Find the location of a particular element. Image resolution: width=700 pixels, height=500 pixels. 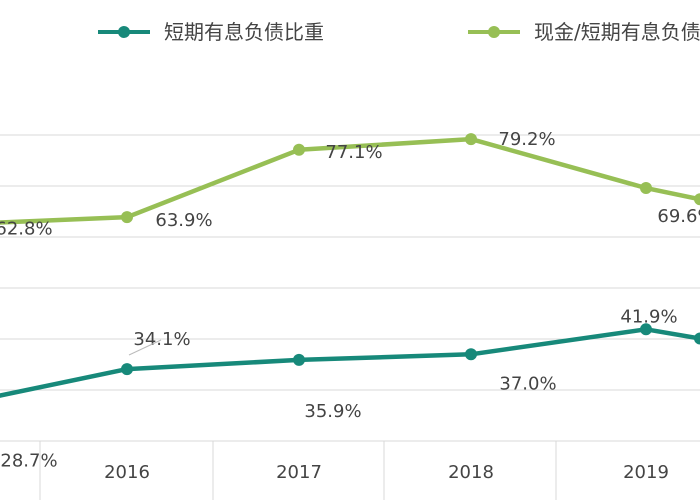

series-1-data-label-1: 34.1% is located at coordinates (161, 339).